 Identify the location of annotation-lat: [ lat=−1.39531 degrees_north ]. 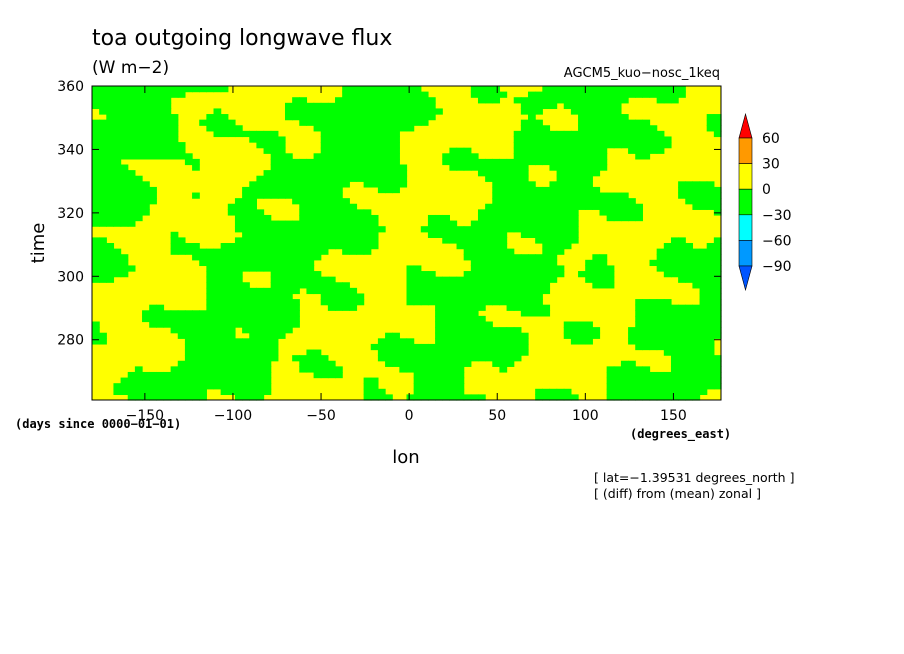
(694, 477).